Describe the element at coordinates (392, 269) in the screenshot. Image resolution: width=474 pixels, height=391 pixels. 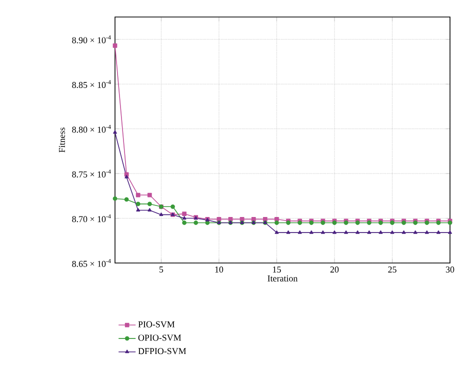
I see `x-tick-label: 25` at that location.